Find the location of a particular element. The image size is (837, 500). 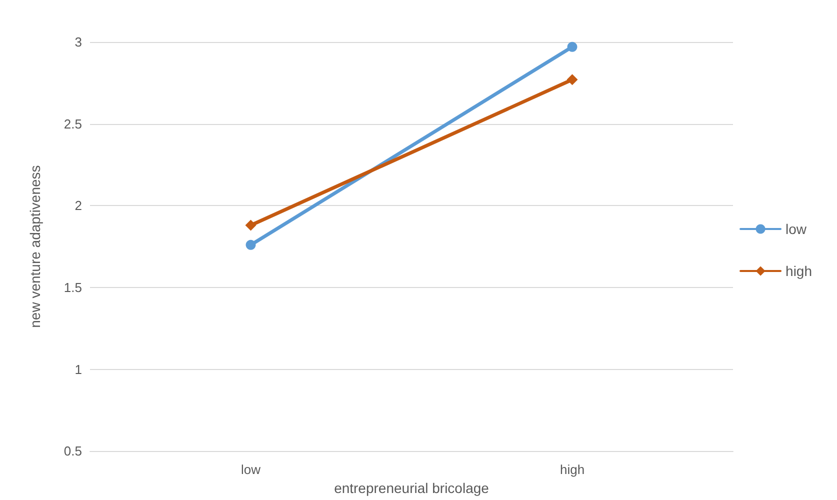

legend-label: low is located at coordinates (797, 229).